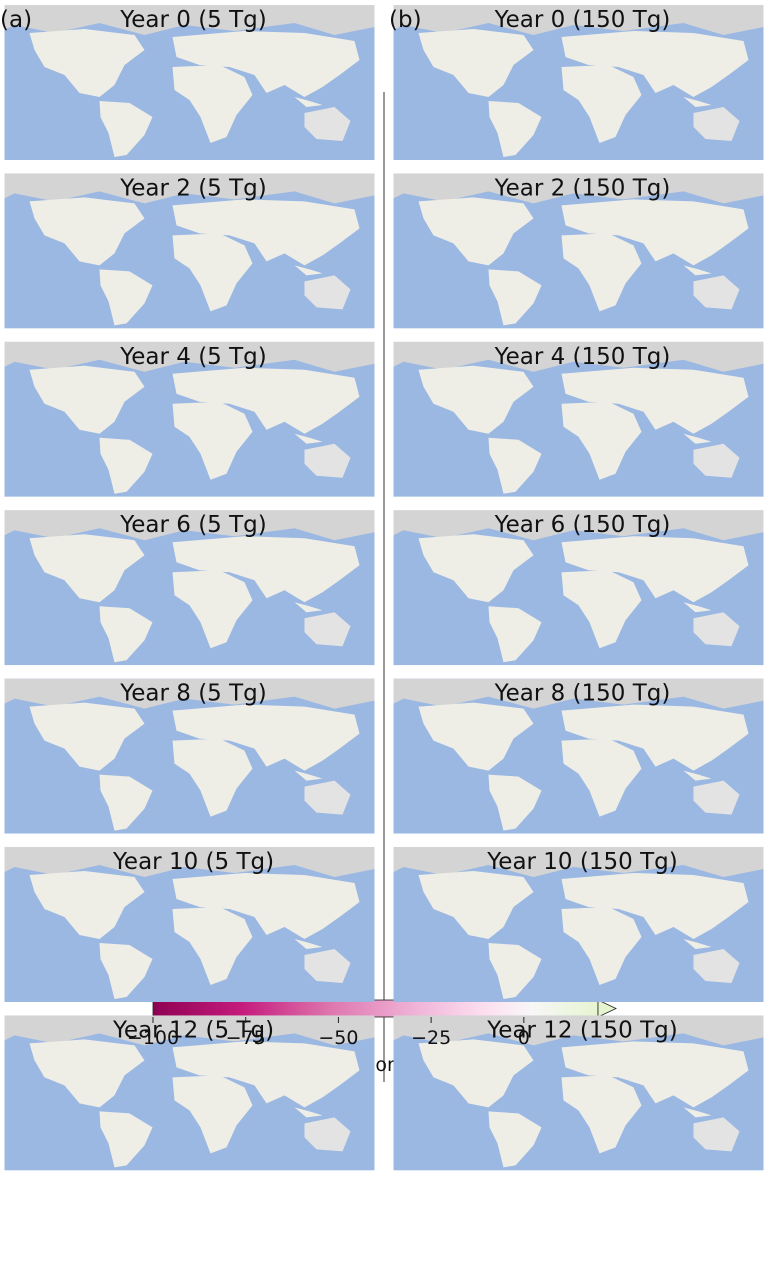 The height and width of the screenshot is (1286, 768). Describe the element at coordinates (431, 1038) in the screenshot. I see `colorbar-tick-label: −25` at that location.